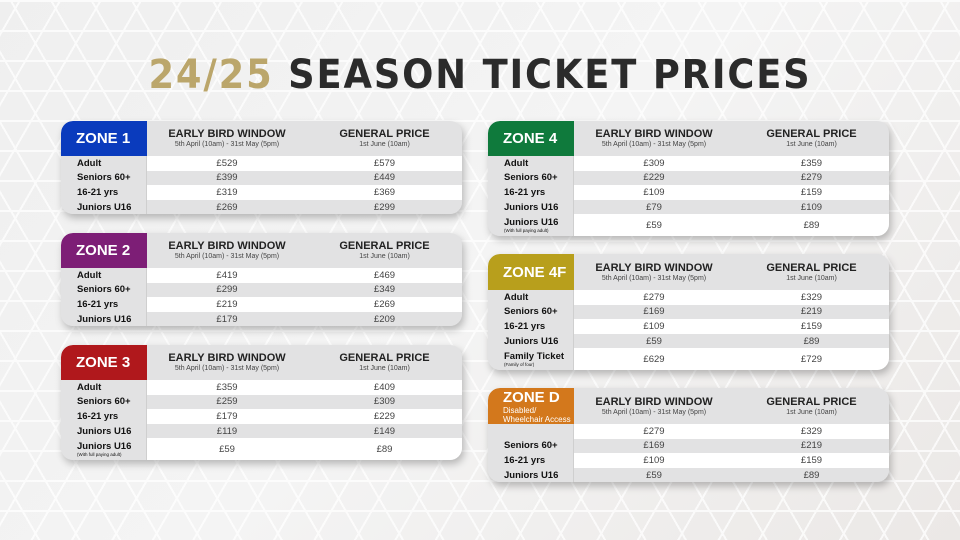 This screenshot has height=540, width=960. Describe the element at coordinates (227, 178) in the screenshot. I see `early-bird-price: £399` at that location.